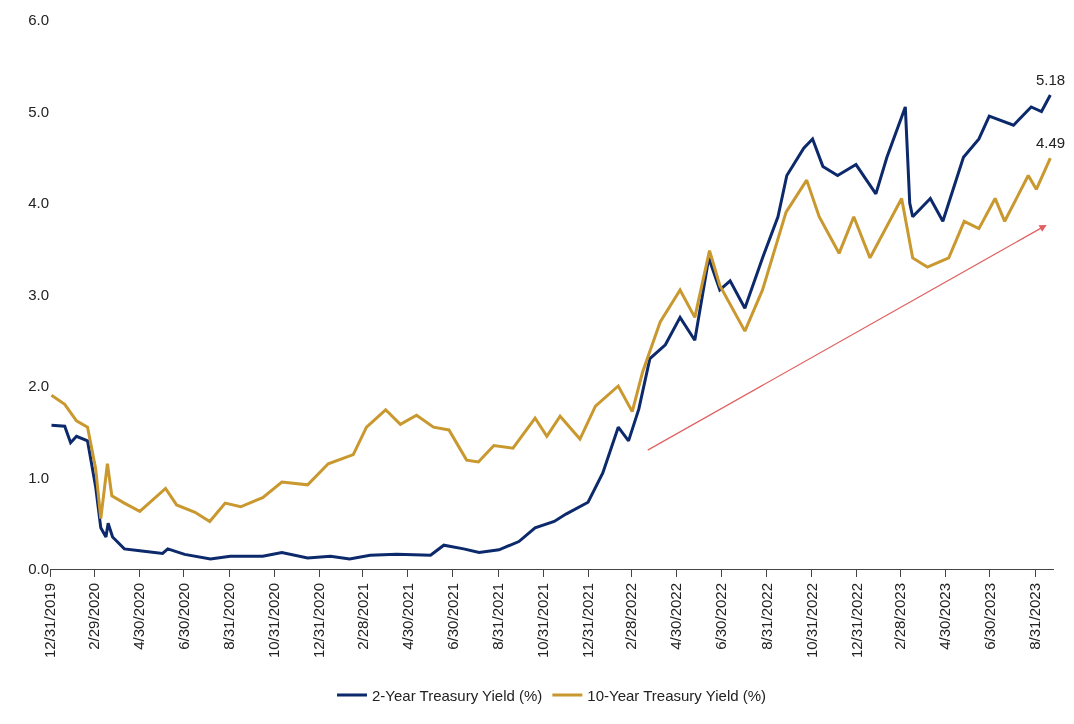  Describe the element at coordinates (721, 616) in the screenshot. I see `x-tick-label: 6/30/2022` at that location.